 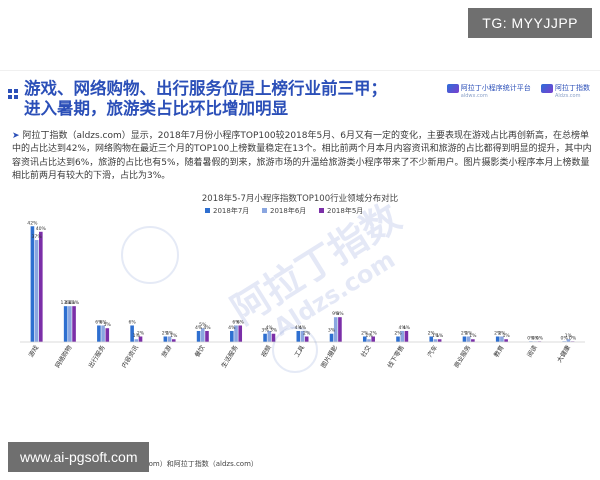 I want to click on bar-label-7-0: 3%, so click(x=265, y=331).